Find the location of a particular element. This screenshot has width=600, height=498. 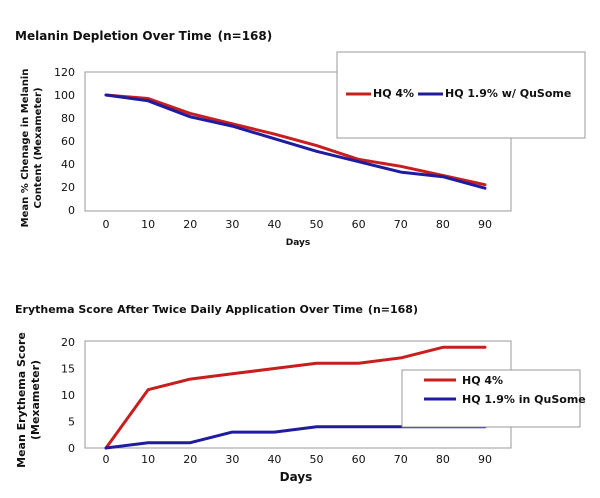

chart2-xtick: 60 is located at coordinates (359, 459).